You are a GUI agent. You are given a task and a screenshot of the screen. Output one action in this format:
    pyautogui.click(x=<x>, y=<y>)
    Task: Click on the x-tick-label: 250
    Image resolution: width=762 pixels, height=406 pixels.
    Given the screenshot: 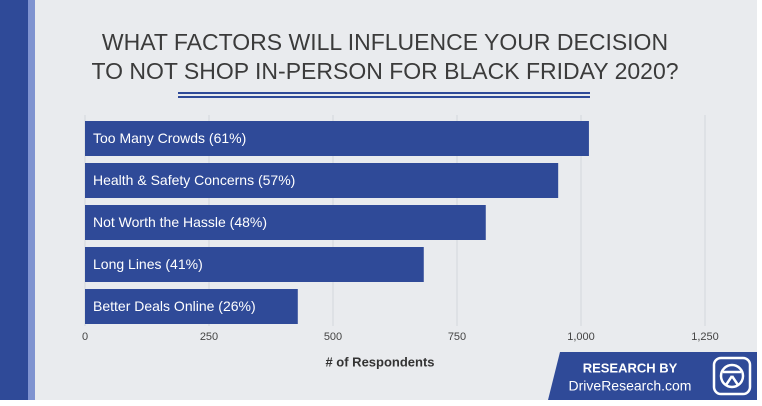 What is the action you would take?
    pyautogui.click(x=209, y=337)
    